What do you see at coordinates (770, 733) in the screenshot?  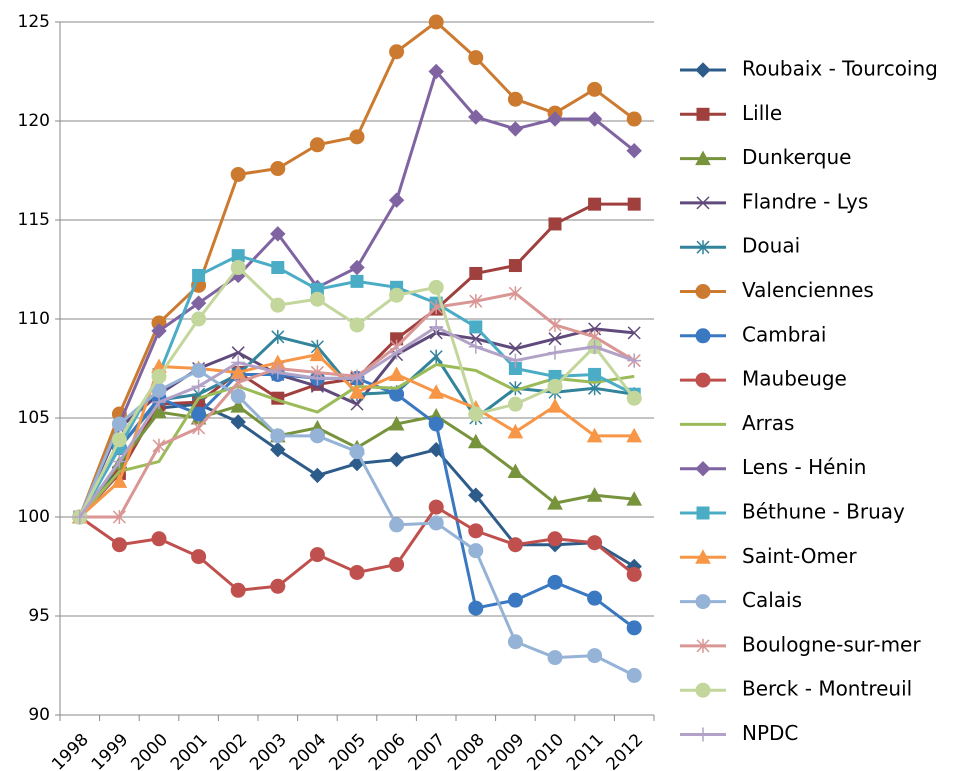 I see `legend-label: NPDC` at bounding box center [770, 733].